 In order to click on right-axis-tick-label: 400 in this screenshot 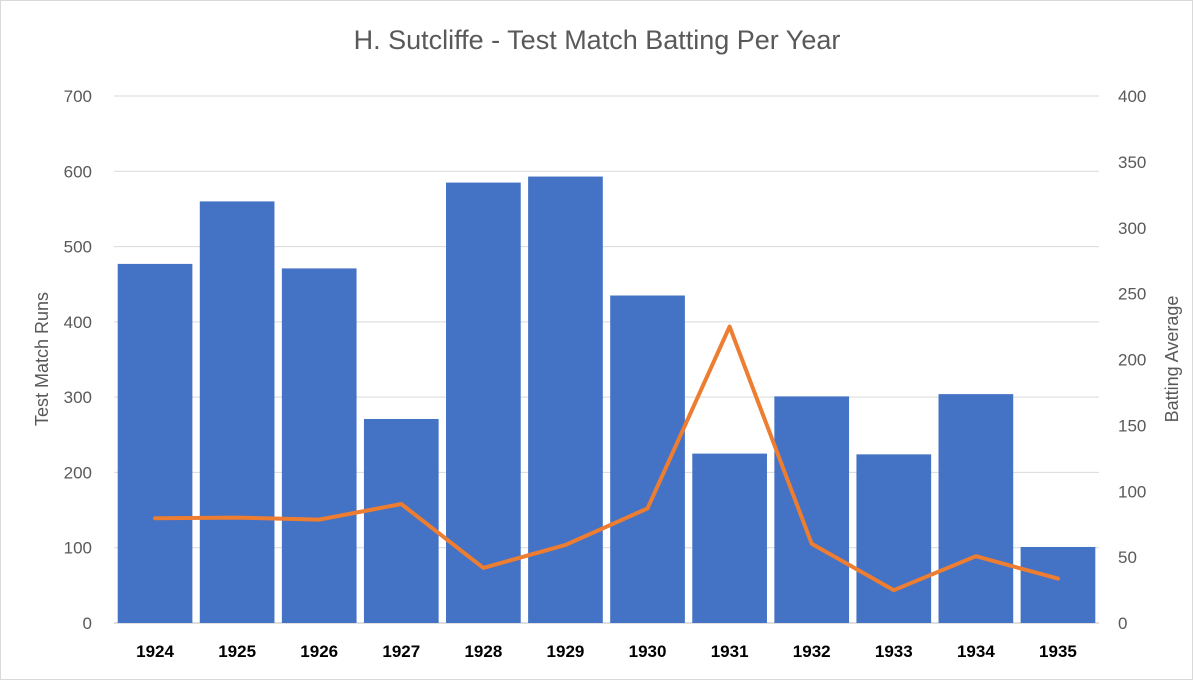, I will do `click(1132, 96)`.